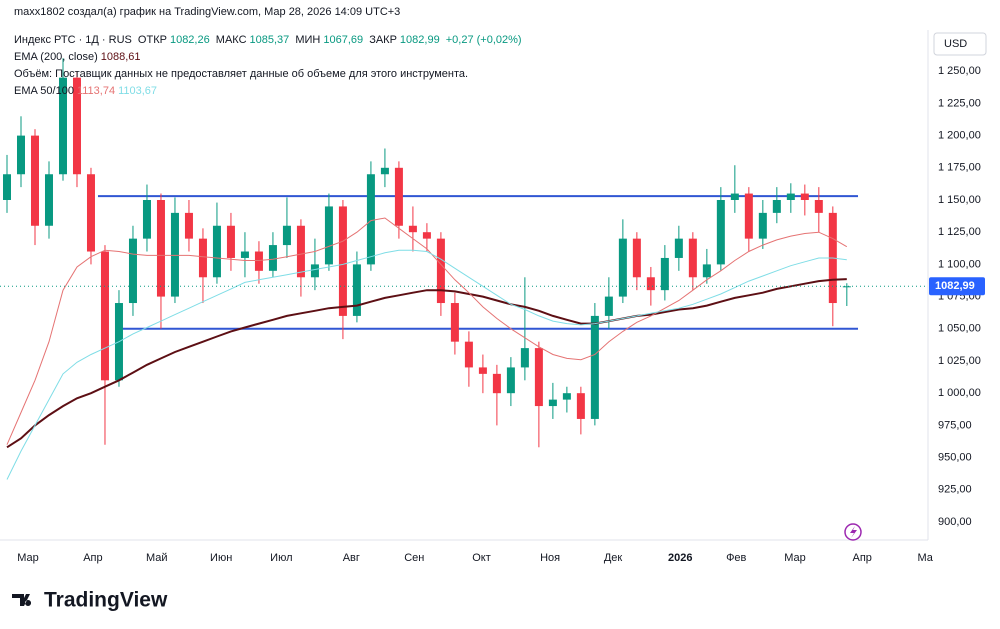 The image size is (1000, 629). What do you see at coordinates (308, 40) in the screenshot?
I see `ohlc-name: МИН` at bounding box center [308, 40].